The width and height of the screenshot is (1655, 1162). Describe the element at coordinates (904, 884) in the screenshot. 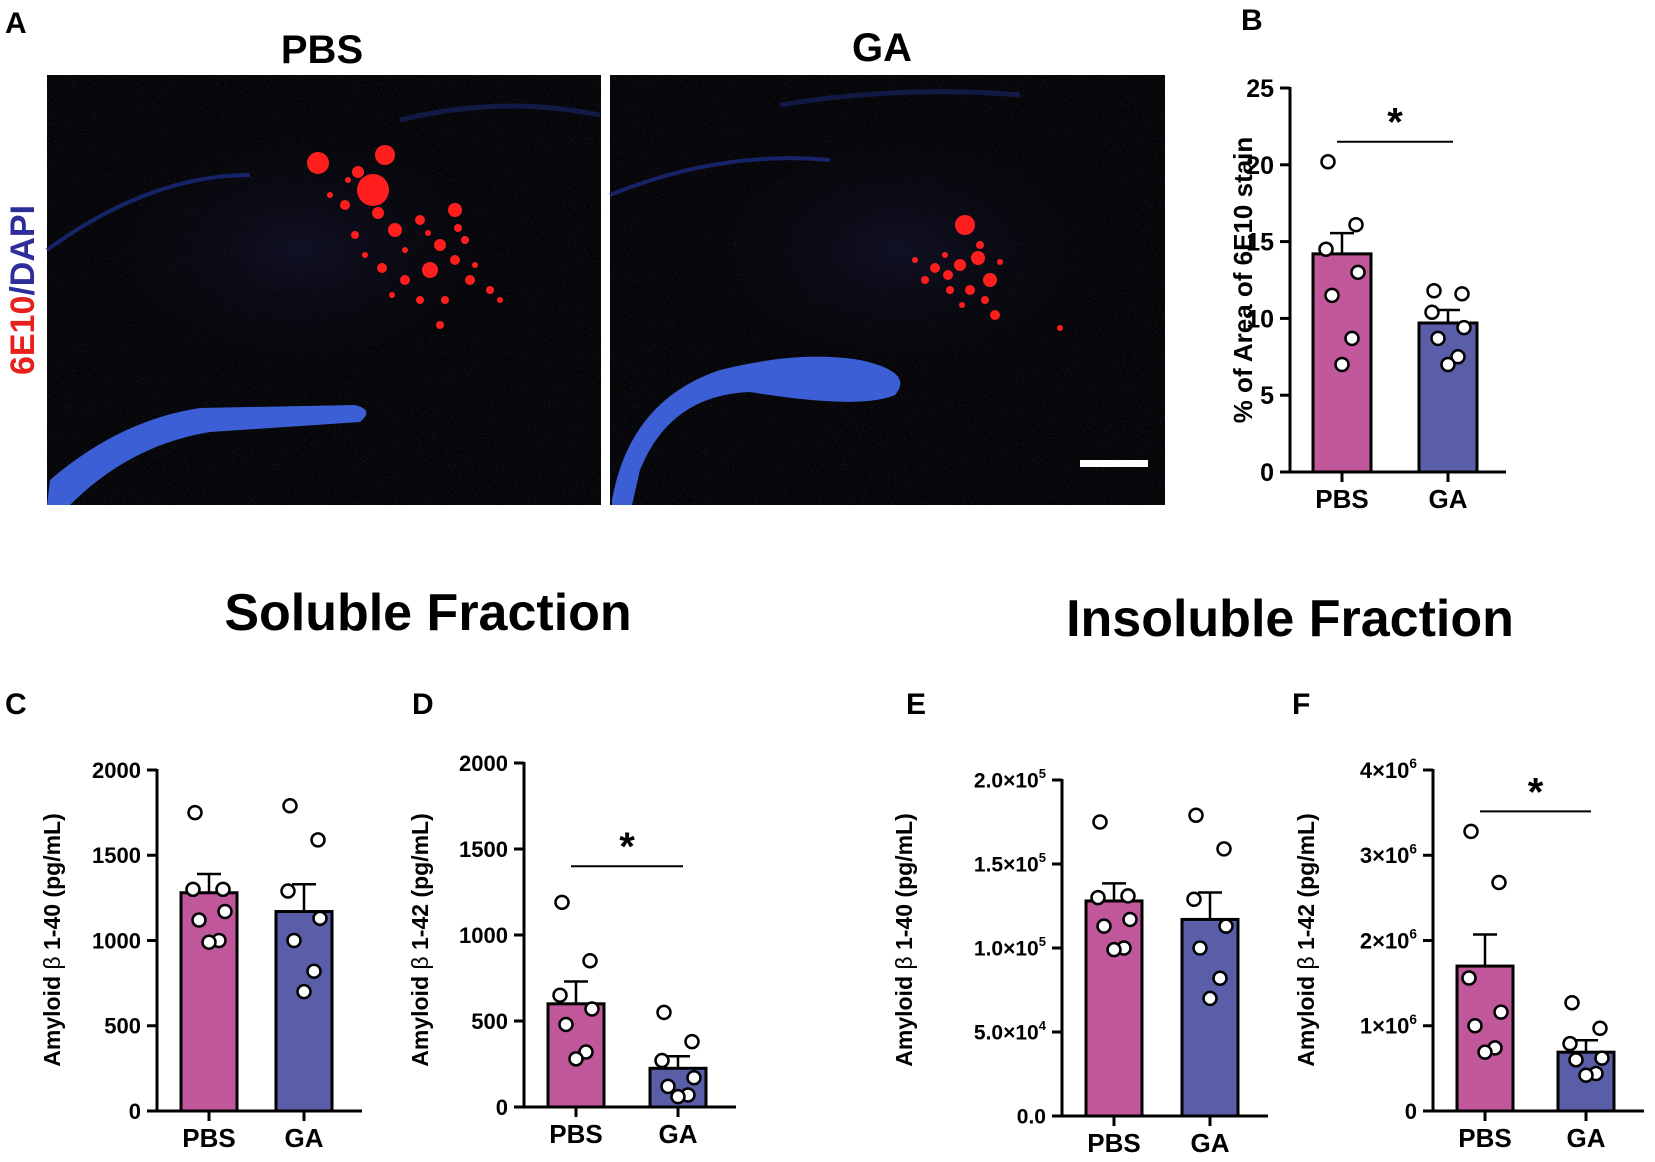

I see `y-axis-label-units: 1-40 (pg/mL)` at that location.